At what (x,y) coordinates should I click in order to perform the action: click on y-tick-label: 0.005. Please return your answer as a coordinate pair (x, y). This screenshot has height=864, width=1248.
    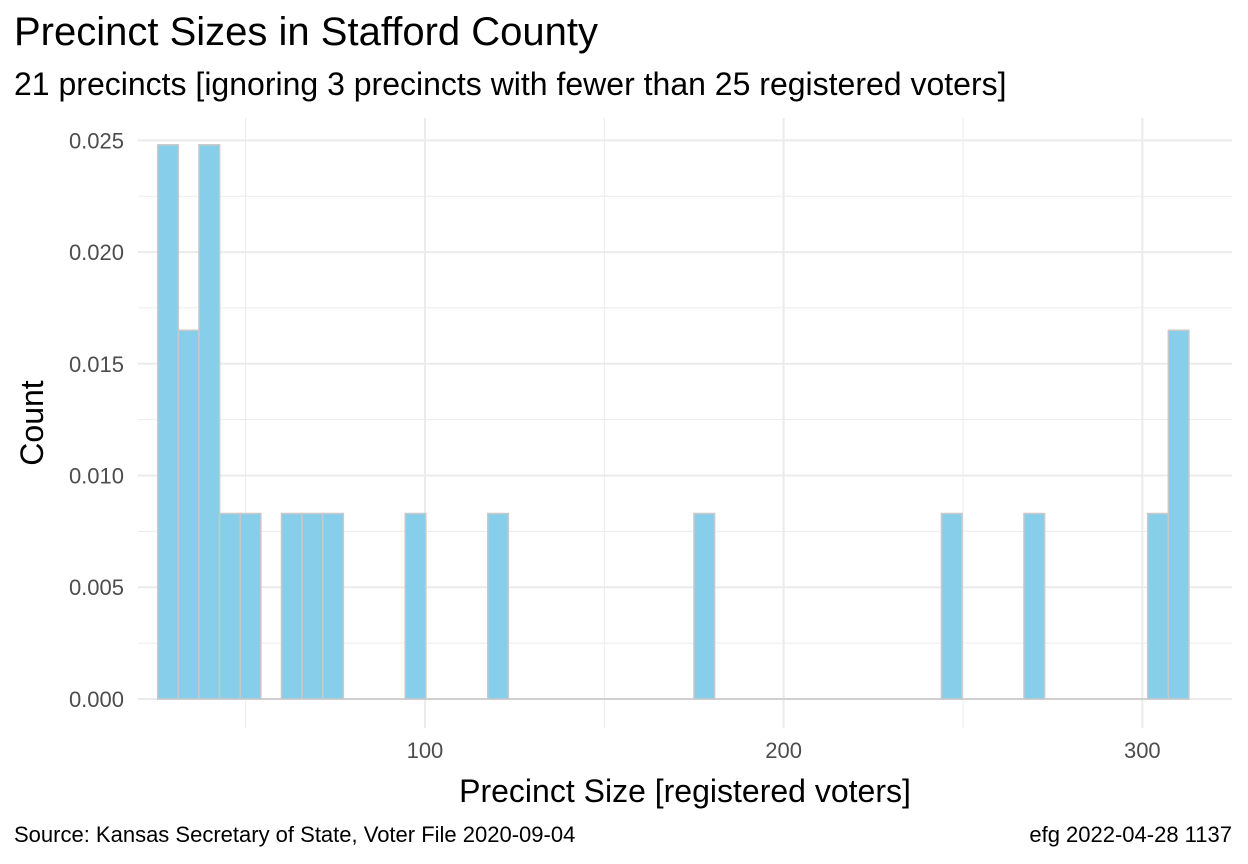
    Looking at the image, I should click on (96, 587).